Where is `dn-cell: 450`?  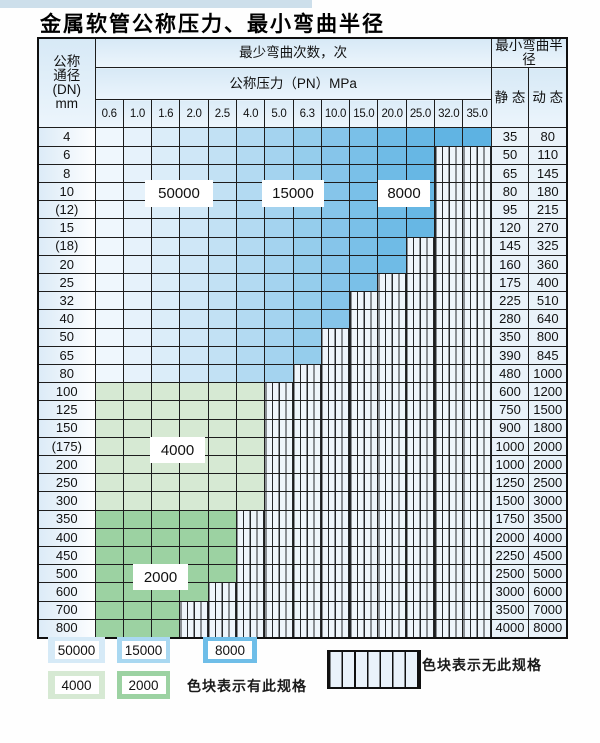 dn-cell: 450 is located at coordinates (66, 556).